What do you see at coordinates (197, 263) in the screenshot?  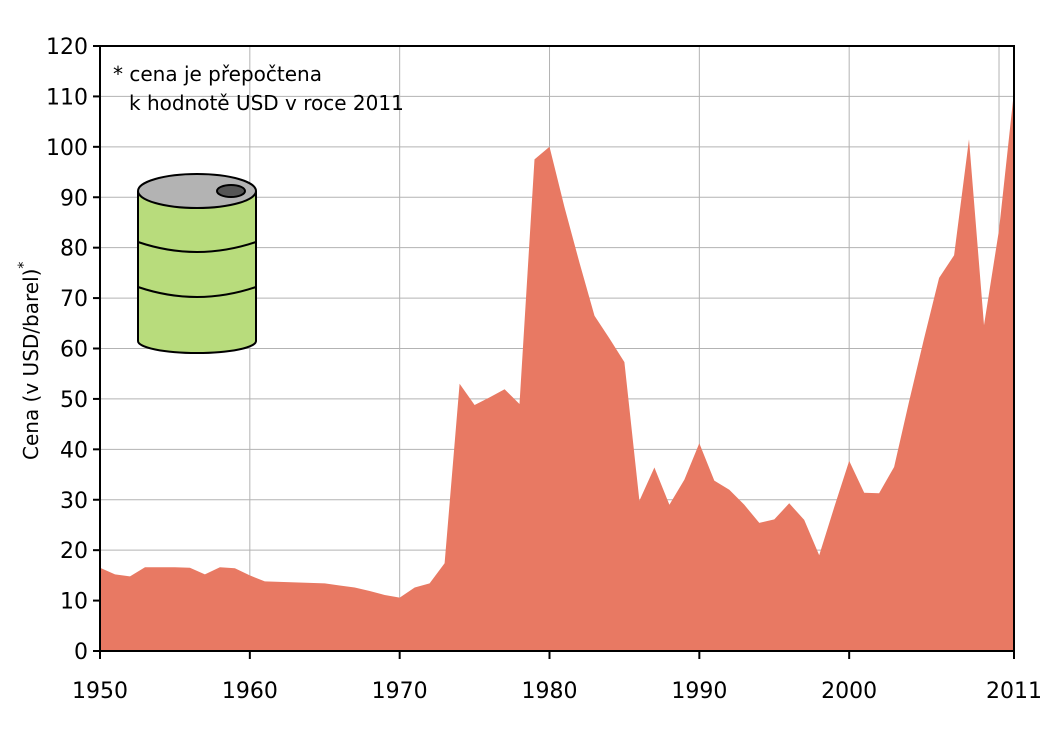 I see `oil-barrel-icon` at bounding box center [197, 263].